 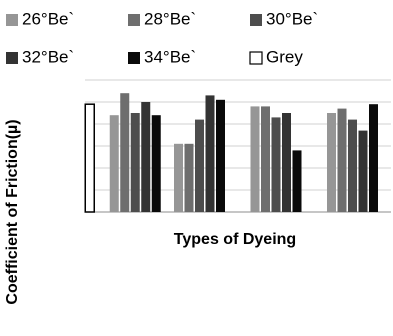 I want to click on legend-label: 28°Be`, so click(x=170, y=18).